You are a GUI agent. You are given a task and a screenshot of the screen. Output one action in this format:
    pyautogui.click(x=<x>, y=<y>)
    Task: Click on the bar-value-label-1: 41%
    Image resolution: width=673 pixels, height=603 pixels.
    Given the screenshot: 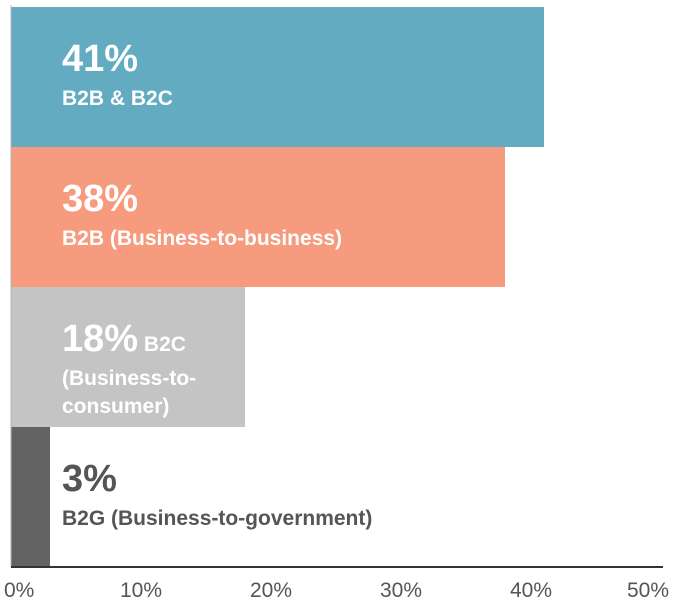 What is the action you would take?
    pyautogui.click(x=100, y=59)
    